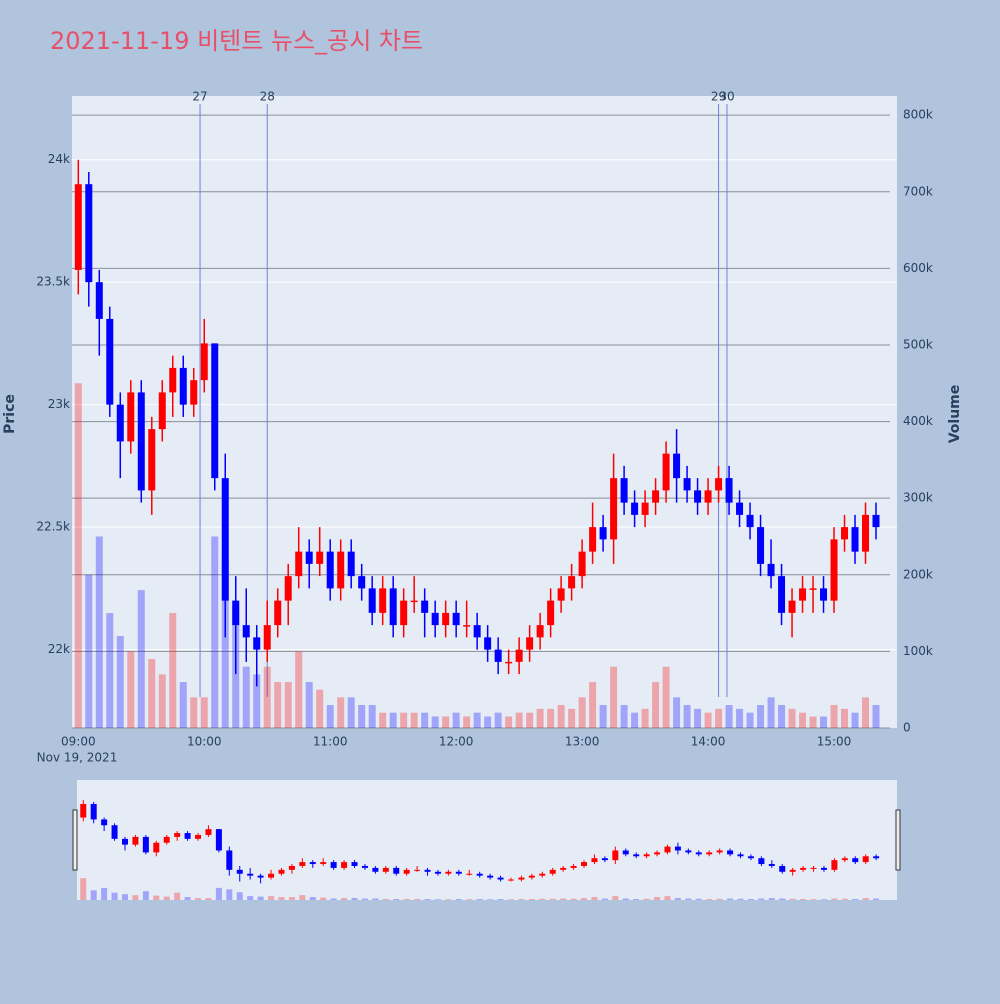 The height and width of the screenshot is (1004, 1000). Describe the element at coordinates (955, 414) in the screenshot. I see `y2-axis-title: Volume` at that location.